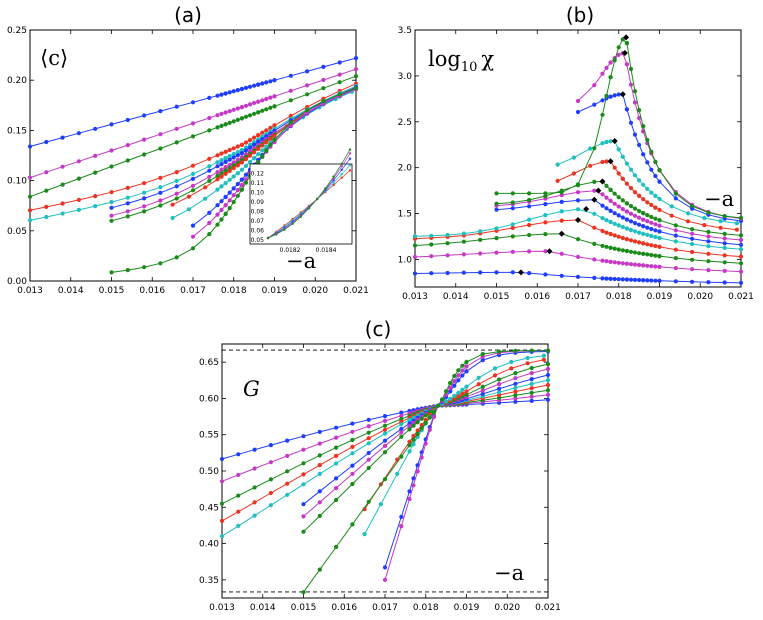 The image size is (763, 620). I want to click on panel-a-xtick-label: 0.015, so click(112, 291).